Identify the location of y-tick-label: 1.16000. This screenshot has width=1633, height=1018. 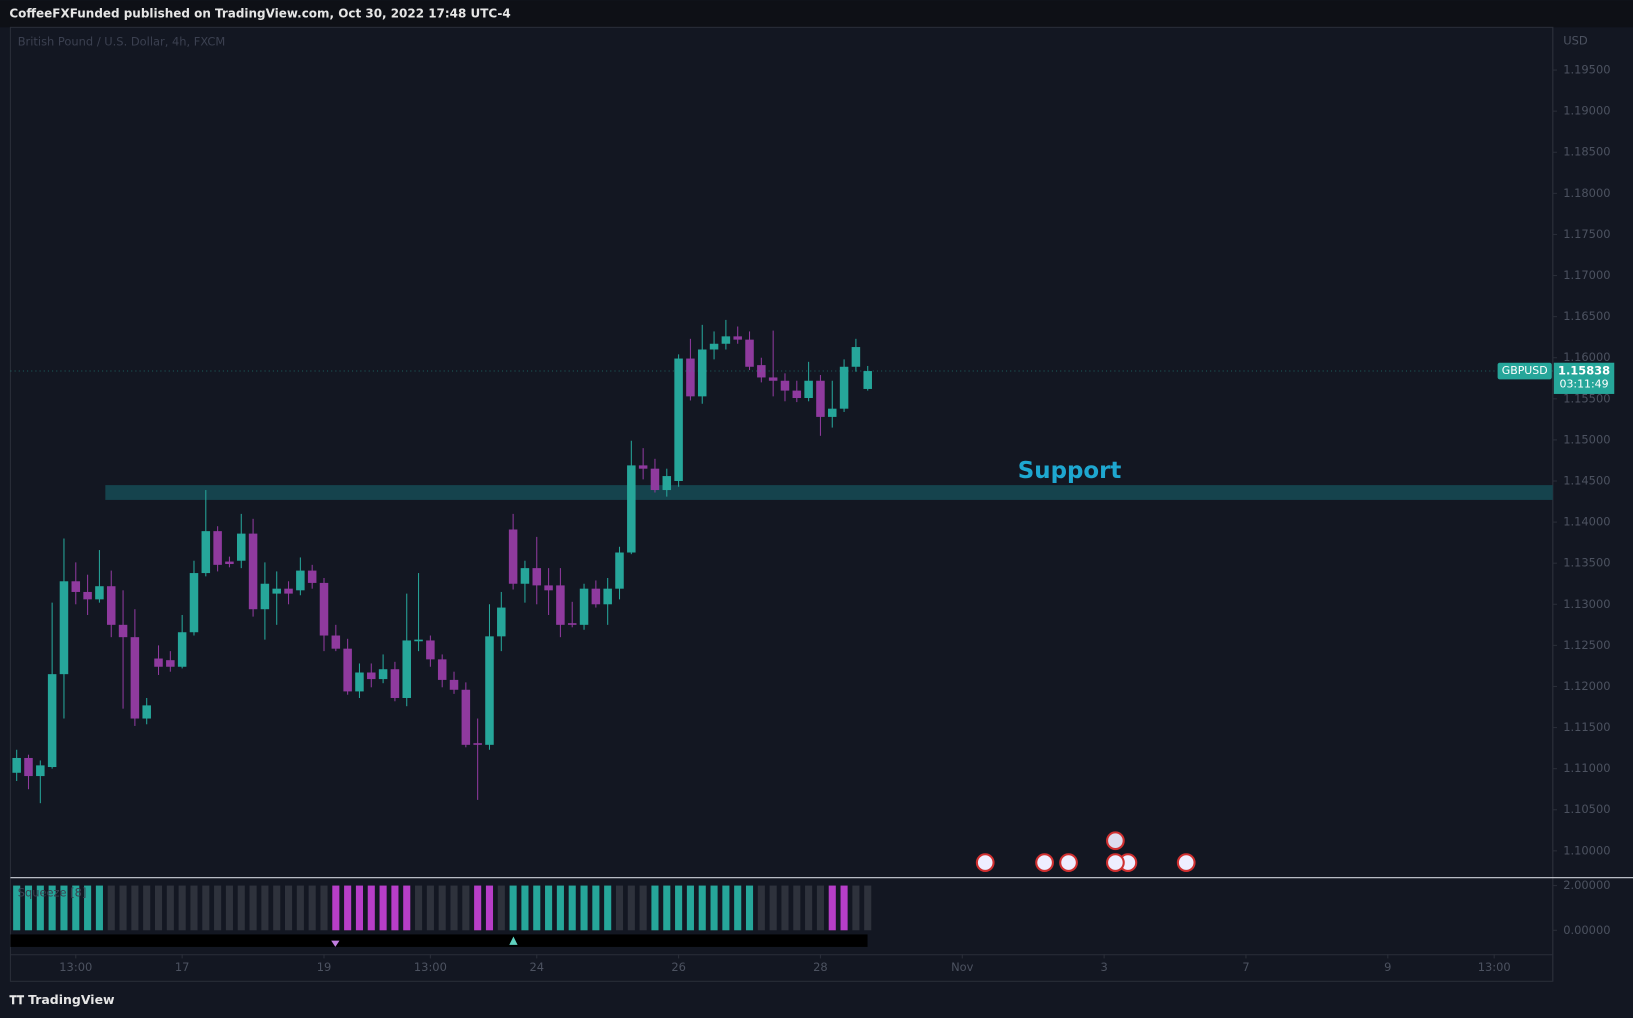
(1586, 357).